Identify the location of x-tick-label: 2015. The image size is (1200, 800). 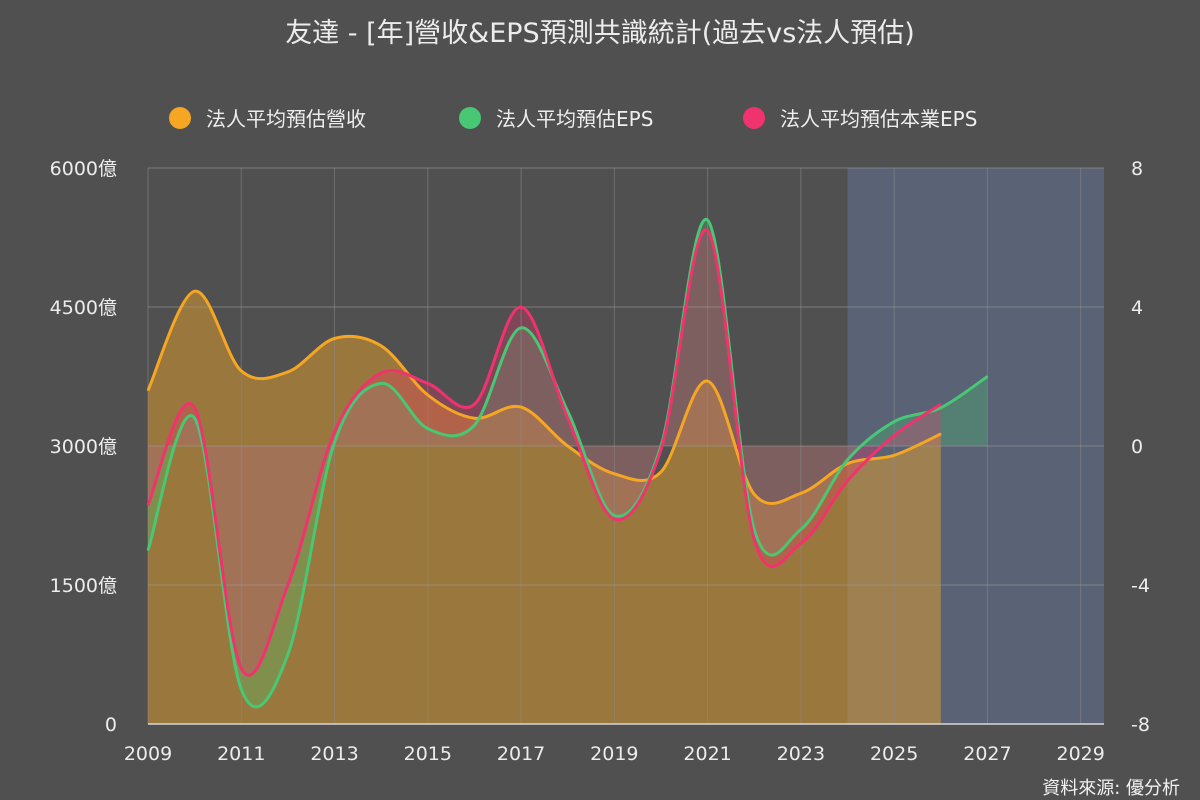
(428, 754).